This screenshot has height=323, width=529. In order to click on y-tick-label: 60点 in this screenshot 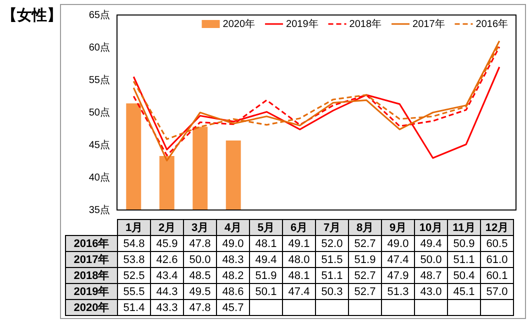, I will do `click(99, 47)`.